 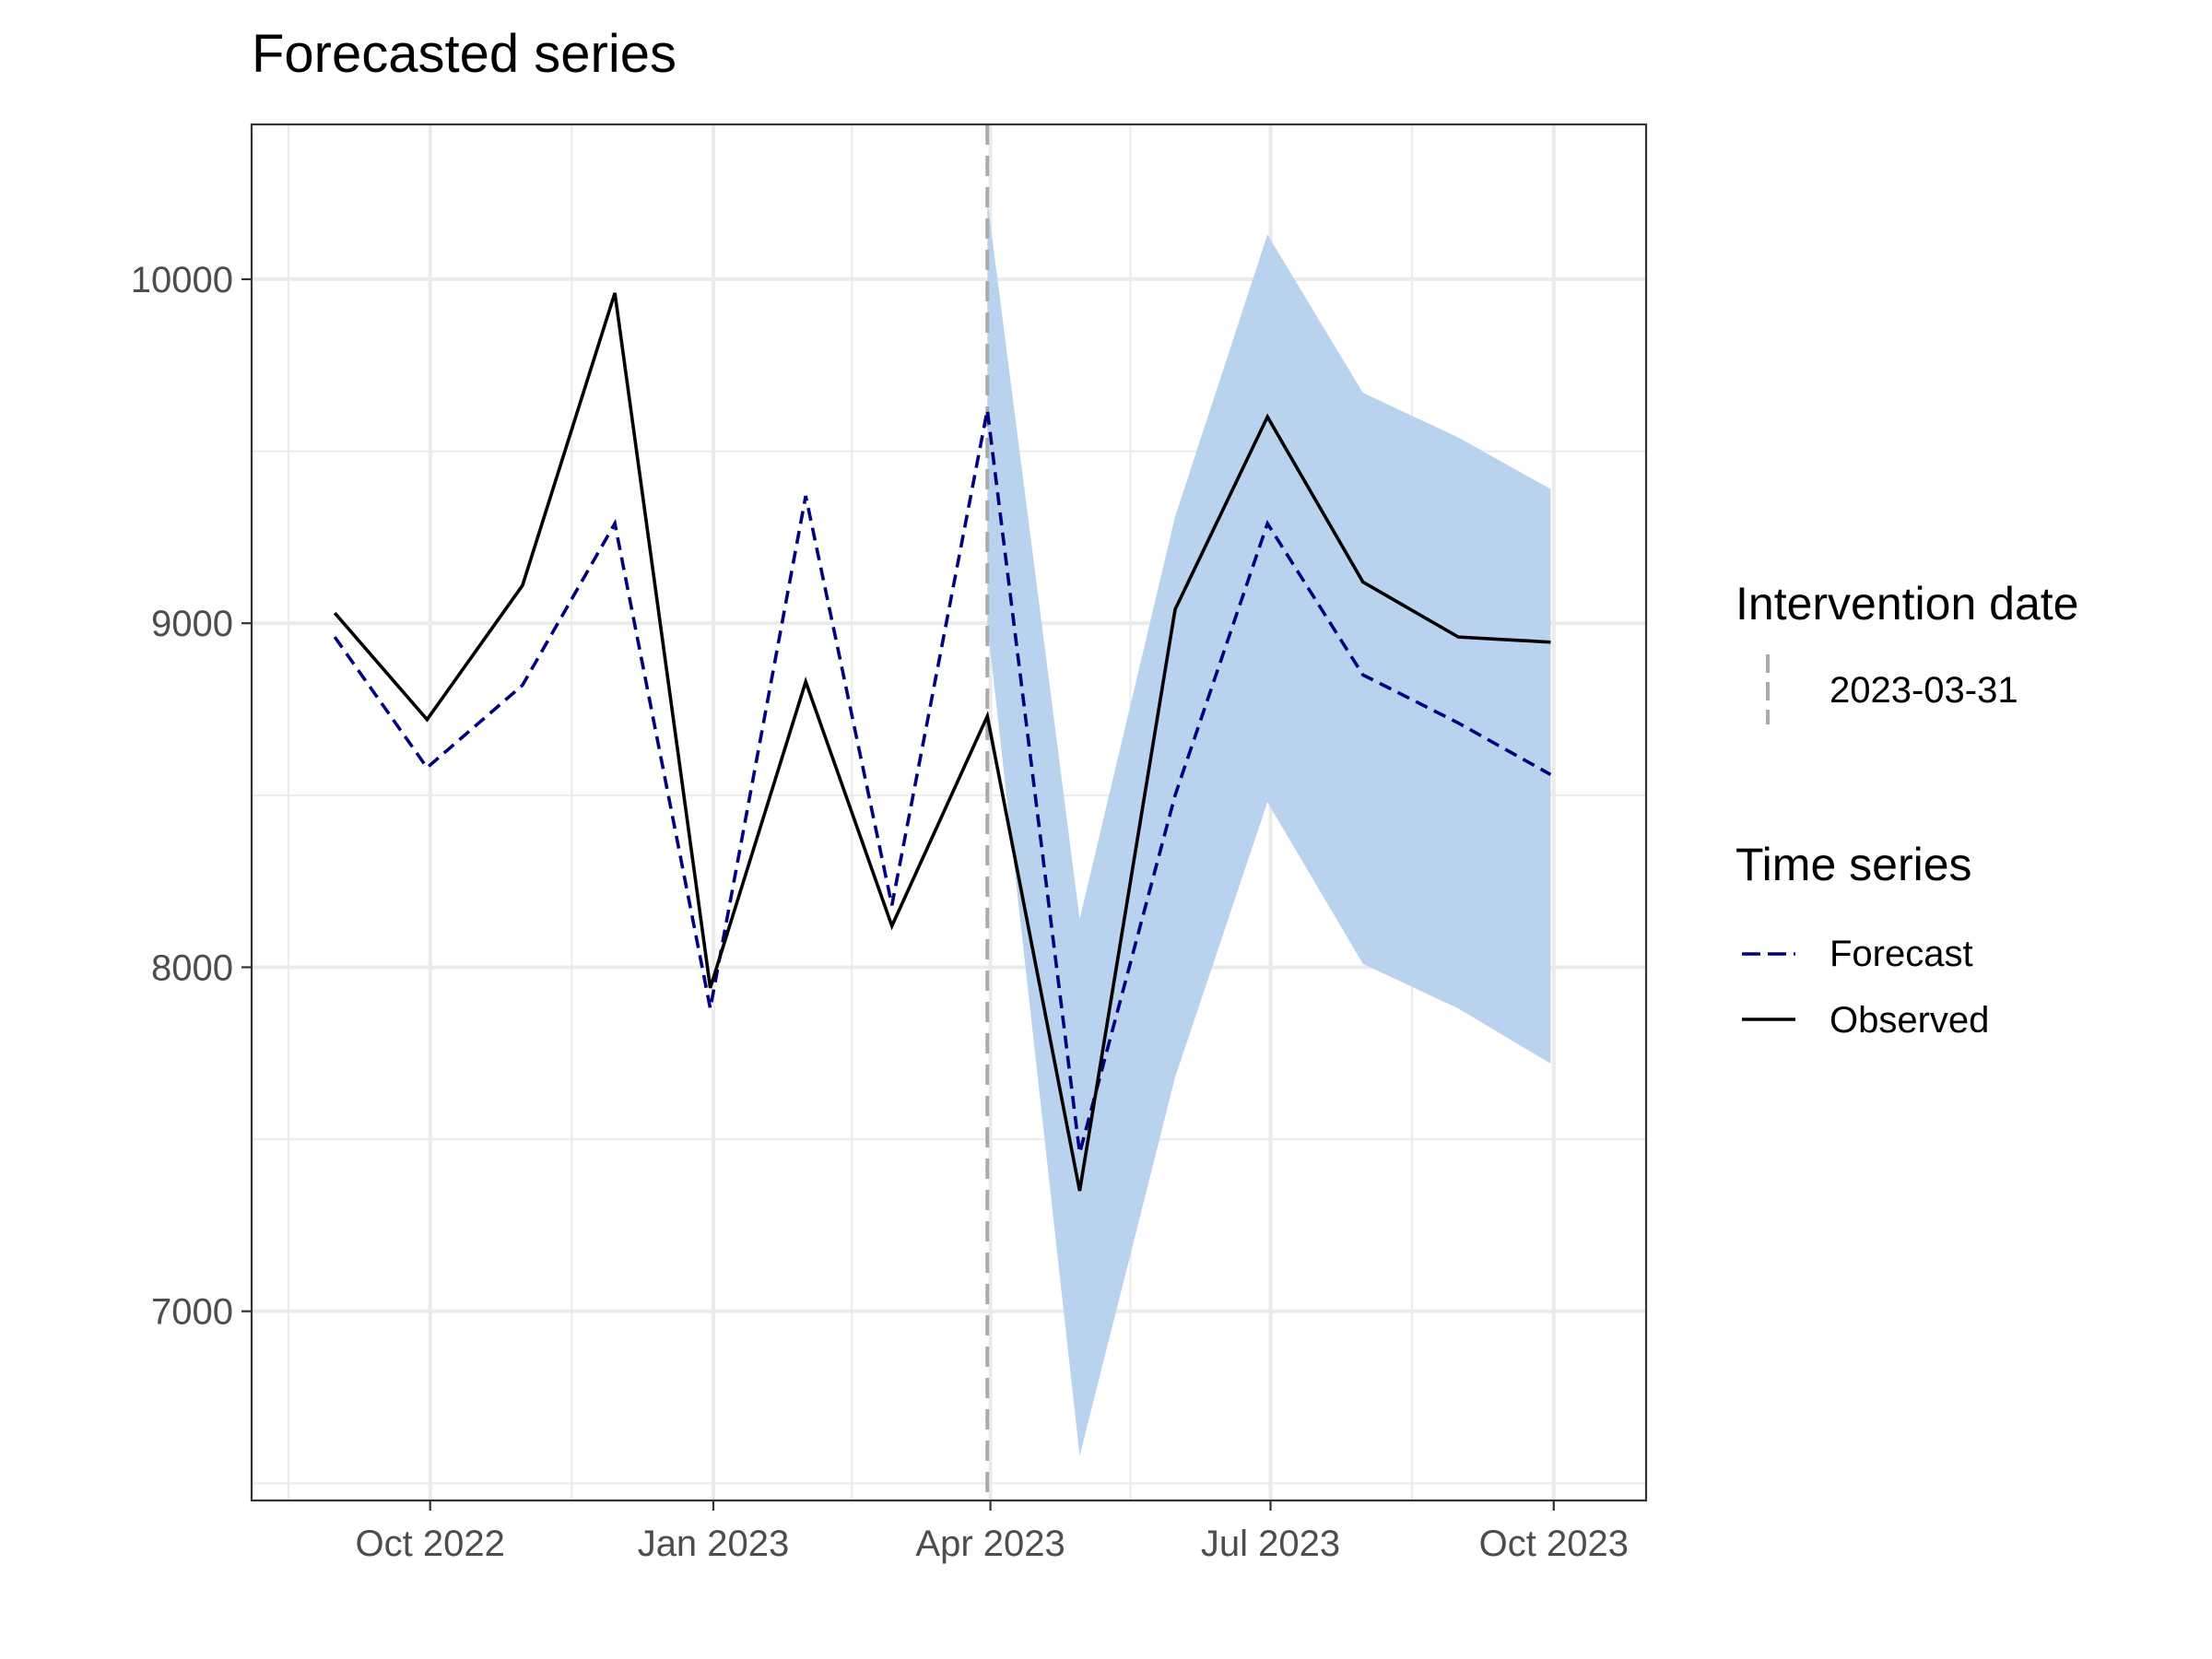 What do you see at coordinates (1909, 1020) in the screenshot?
I see `legend-observed-label: Observed` at bounding box center [1909, 1020].